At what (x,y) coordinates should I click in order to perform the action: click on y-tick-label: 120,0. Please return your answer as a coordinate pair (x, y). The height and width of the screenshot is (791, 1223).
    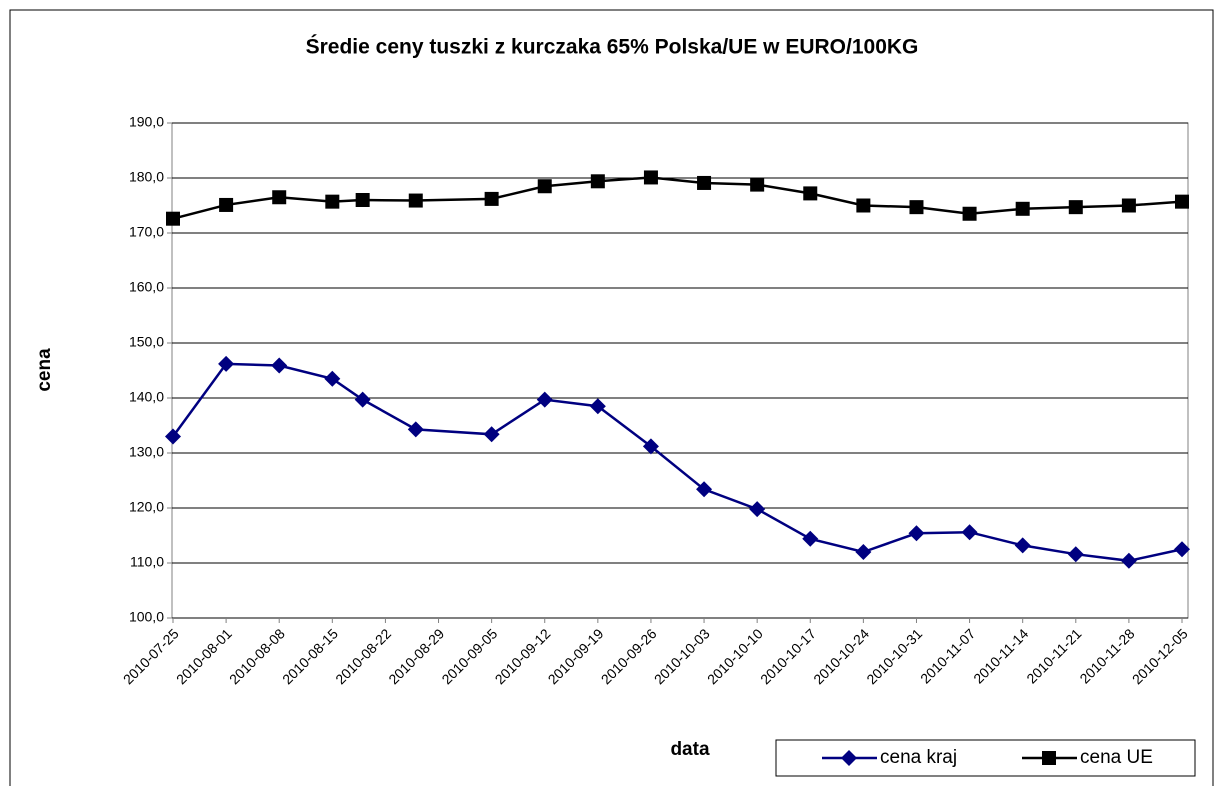
    Looking at the image, I should click on (146, 507).